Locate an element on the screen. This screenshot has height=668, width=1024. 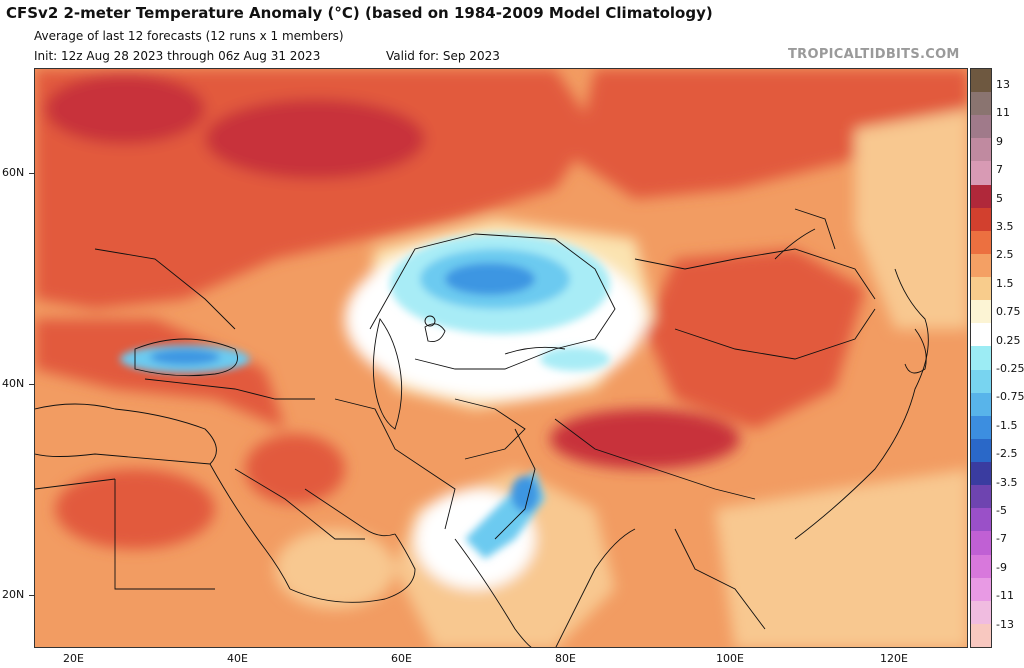
border-kamchatka is located at coordinates (815, 229).